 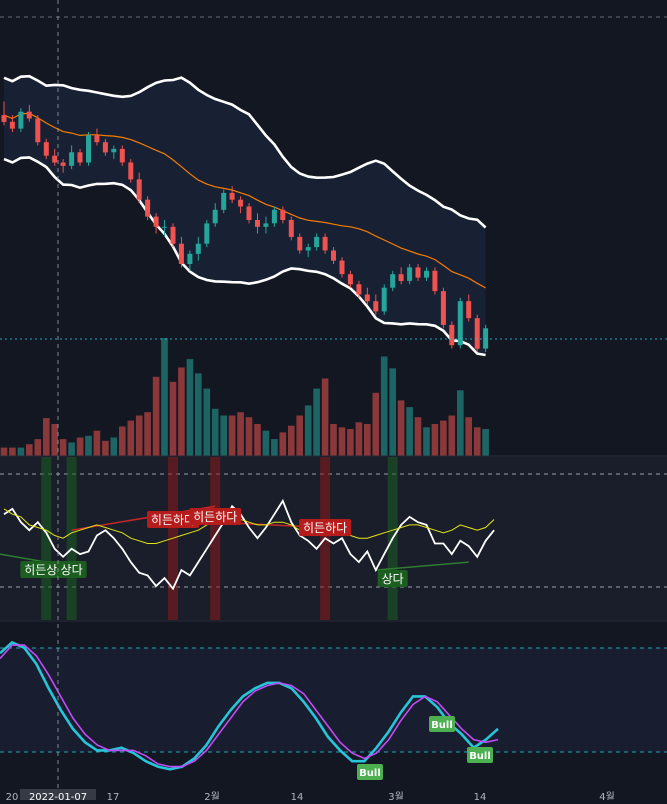 I want to click on rsi-signal-line, so click(x=249, y=526).